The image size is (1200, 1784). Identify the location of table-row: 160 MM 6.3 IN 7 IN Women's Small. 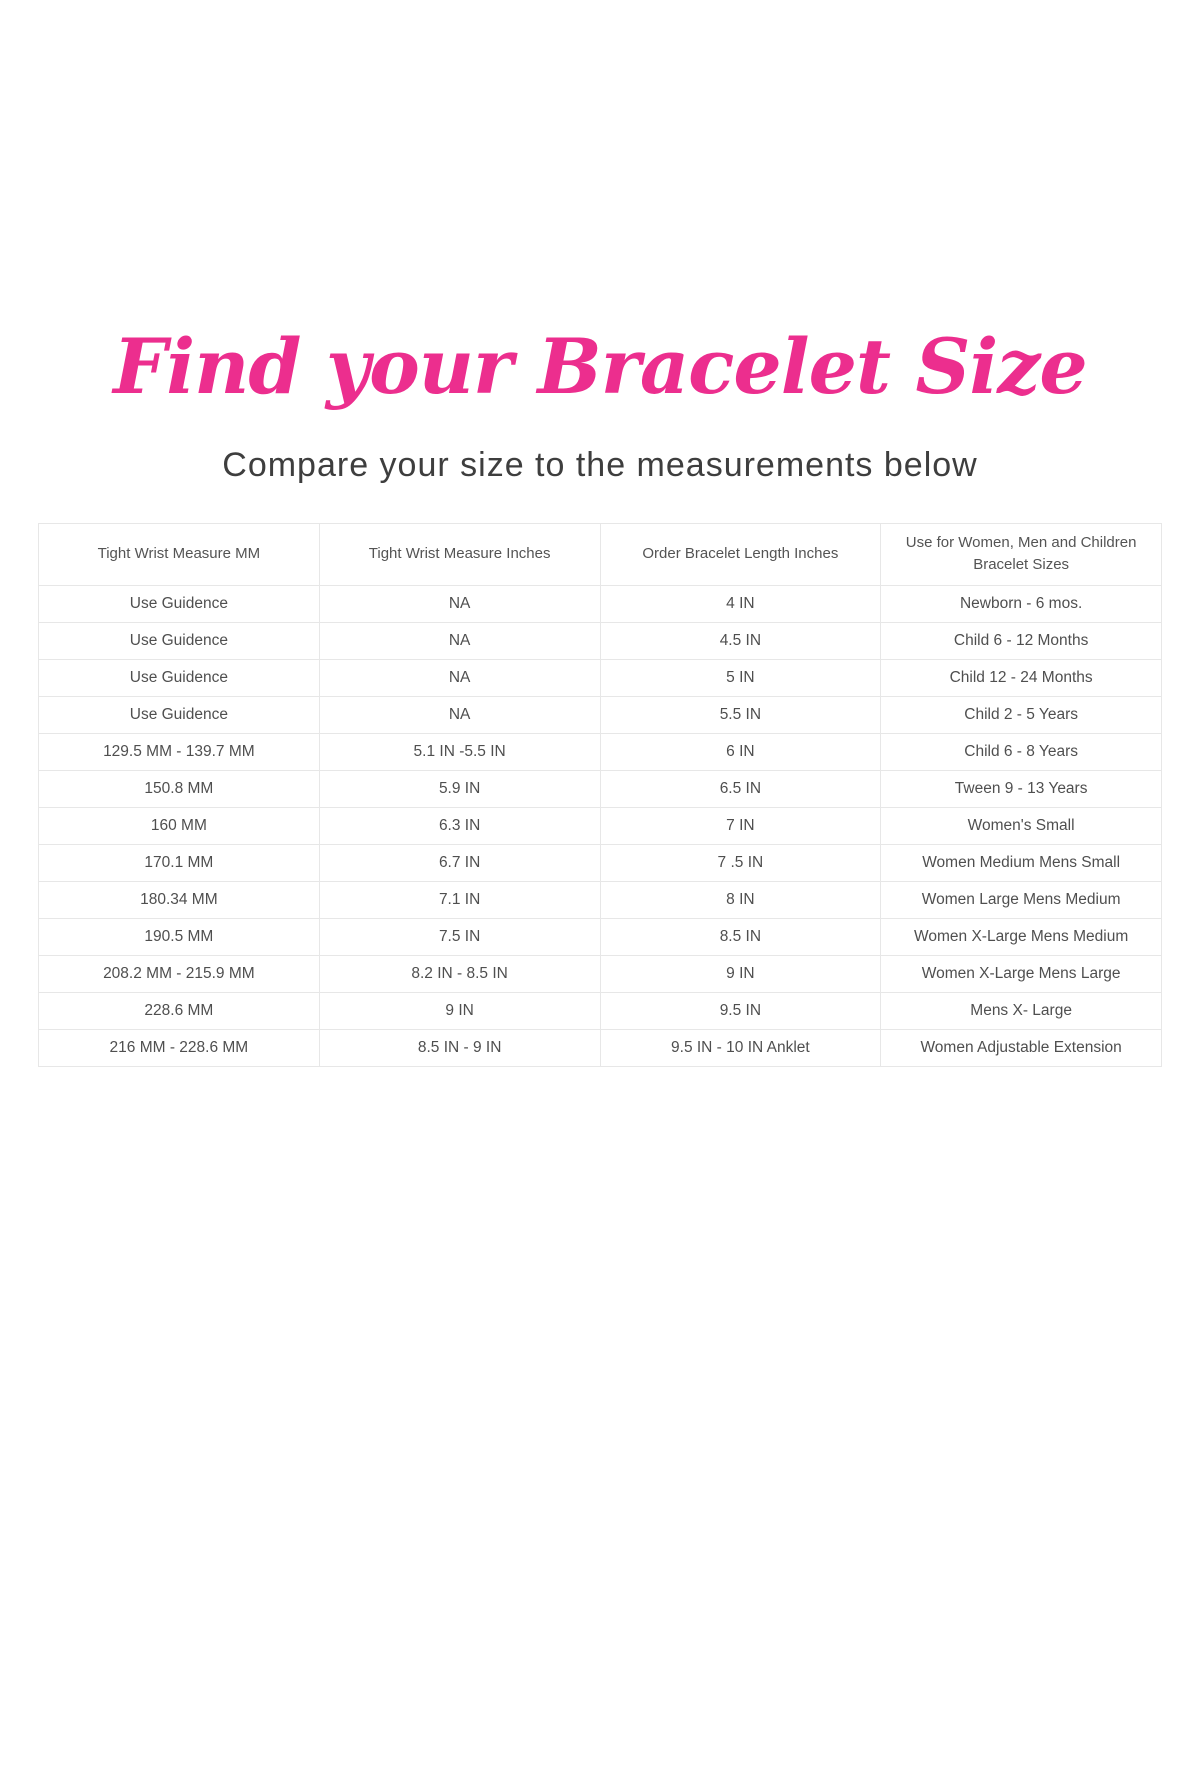
(600, 825).